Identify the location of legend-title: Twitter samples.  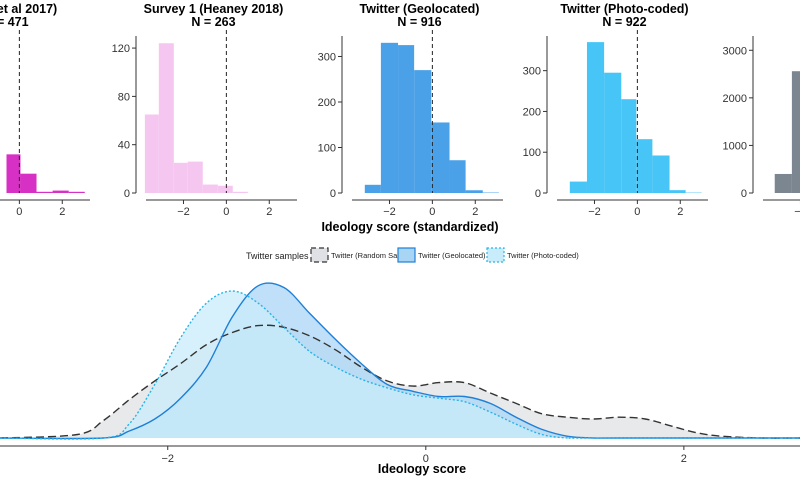
(277, 256).